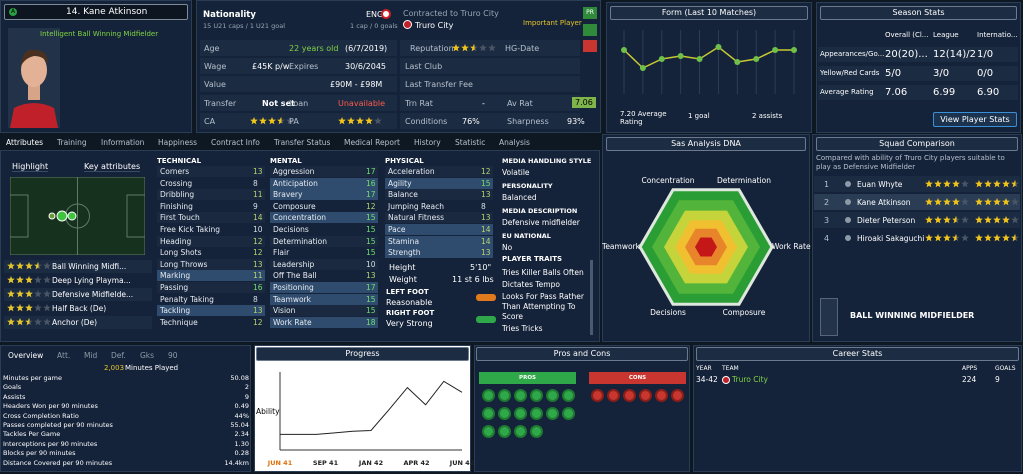 The width and height of the screenshot is (1023, 474). What do you see at coordinates (371, 322) in the screenshot?
I see `attribute-value: 18` at bounding box center [371, 322].